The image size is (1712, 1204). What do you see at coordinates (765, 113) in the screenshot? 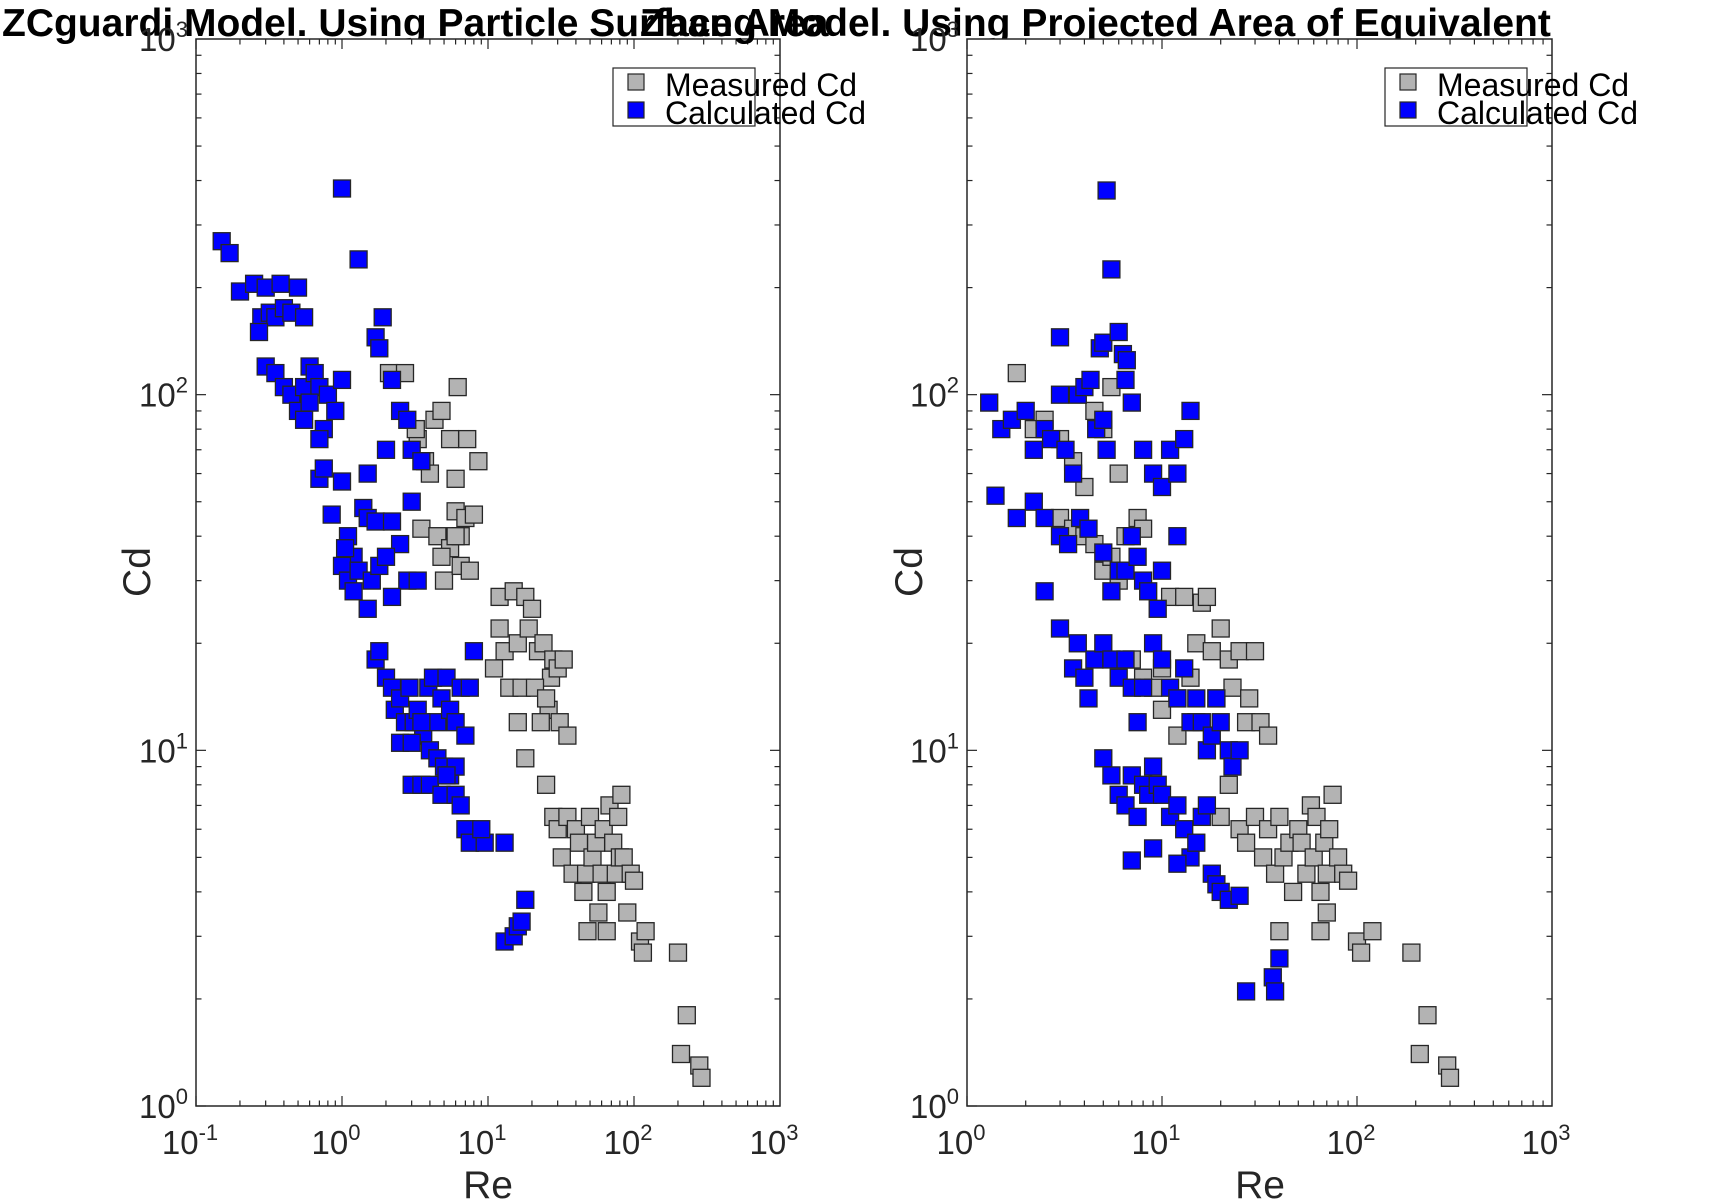
I see `left-legend-calculated-label: Calculated Cd` at bounding box center [765, 113].